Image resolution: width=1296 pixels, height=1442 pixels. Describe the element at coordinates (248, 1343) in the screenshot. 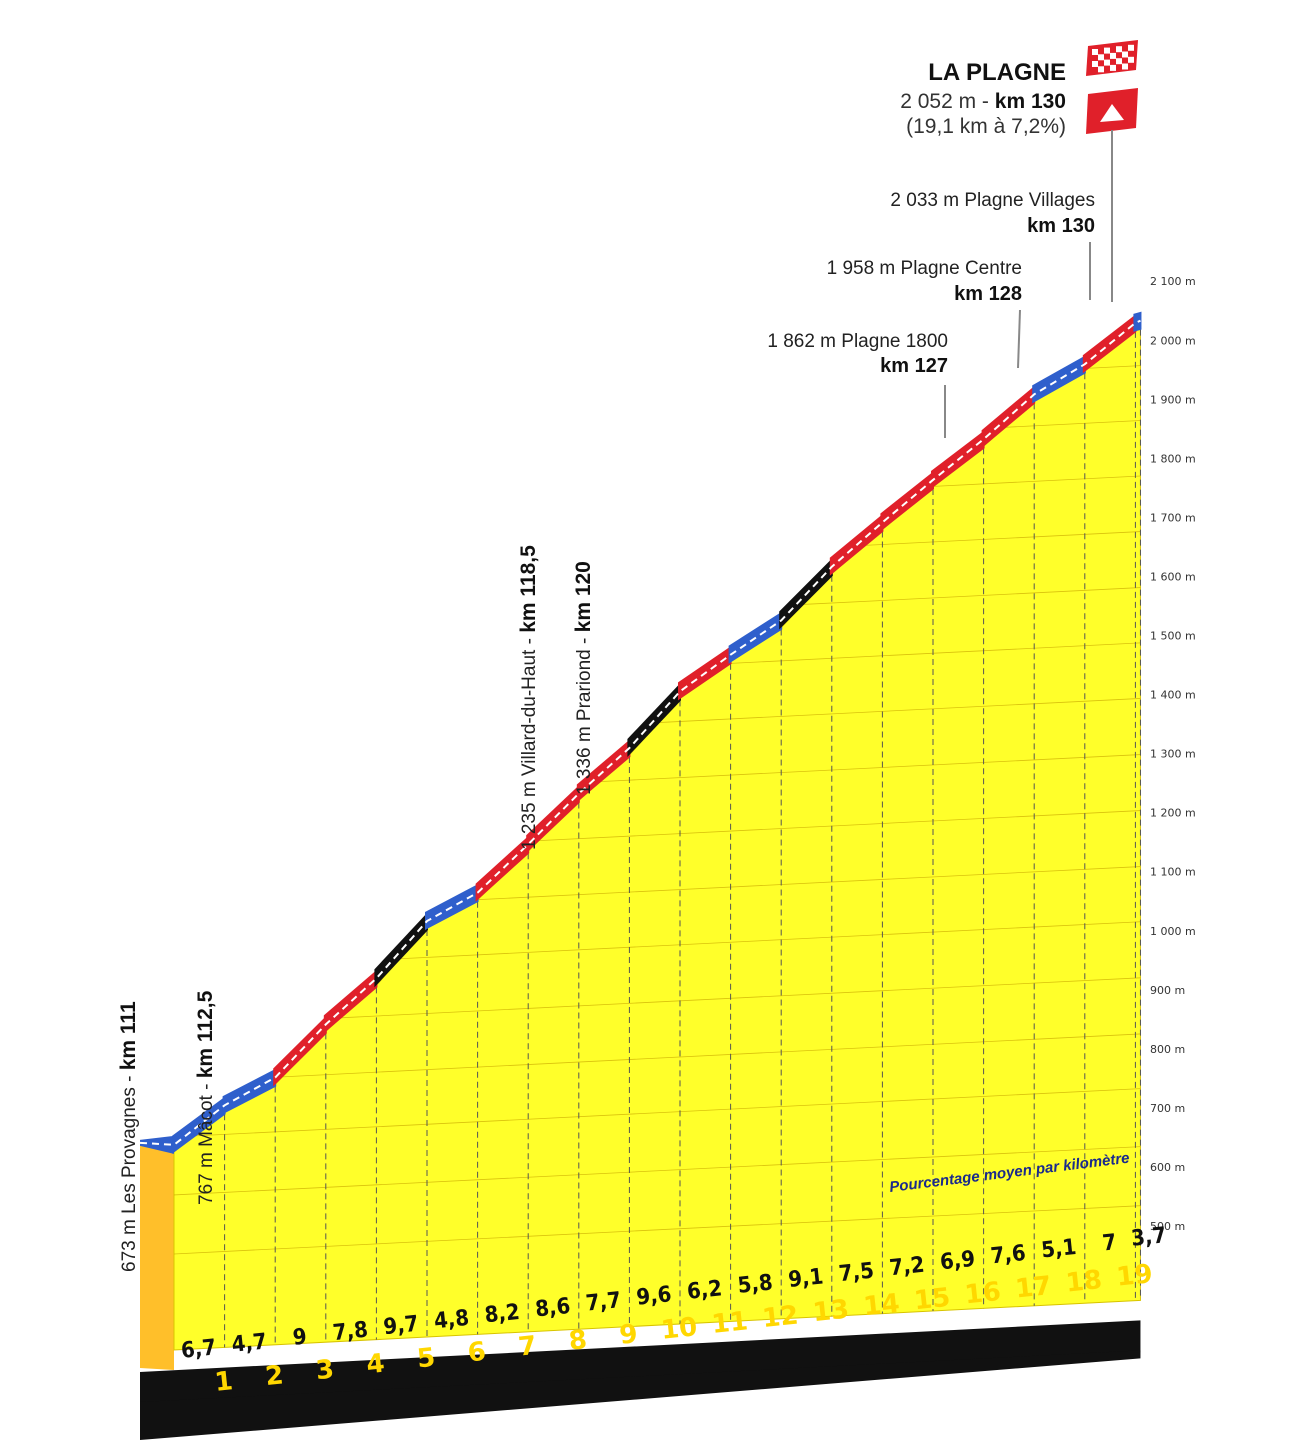

I see `gradient-label: 4,7` at that location.